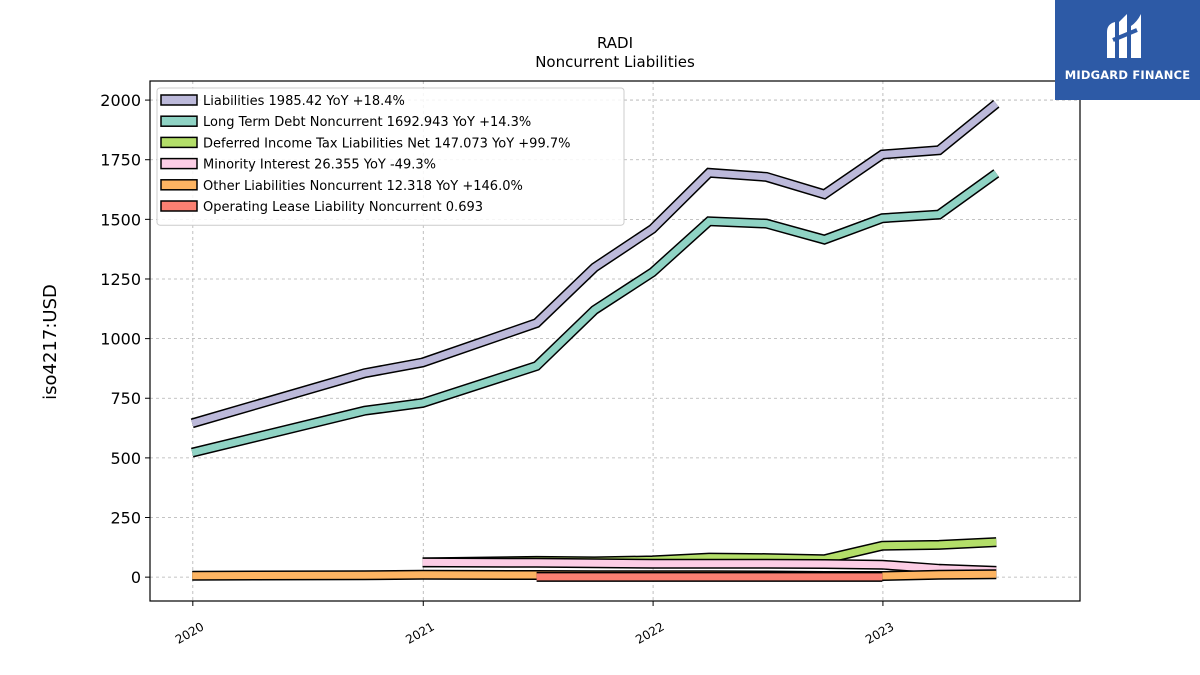 This screenshot has height=675, width=1200. Describe the element at coordinates (120, 219) in the screenshot. I see `y-tick-label: 1500` at that location.